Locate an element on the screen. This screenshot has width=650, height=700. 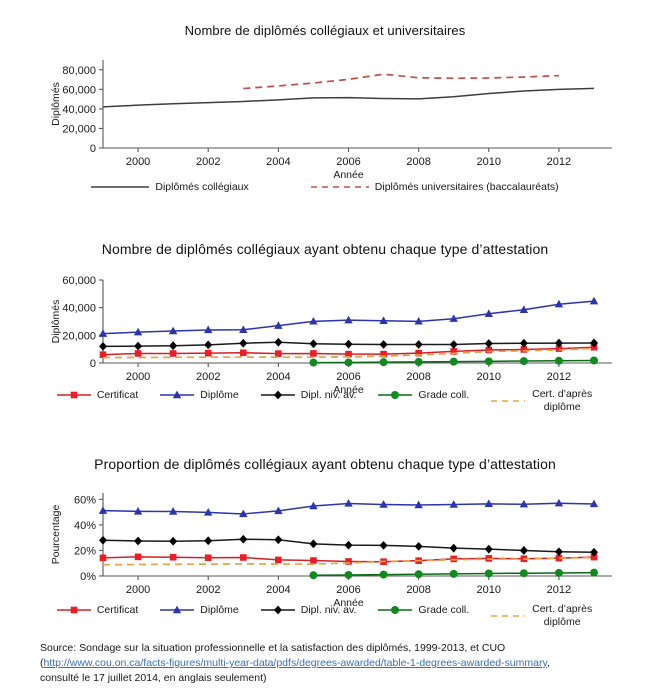
legend-item: Diplômés universitaires (baccalauréats) is located at coordinates (434, 187).